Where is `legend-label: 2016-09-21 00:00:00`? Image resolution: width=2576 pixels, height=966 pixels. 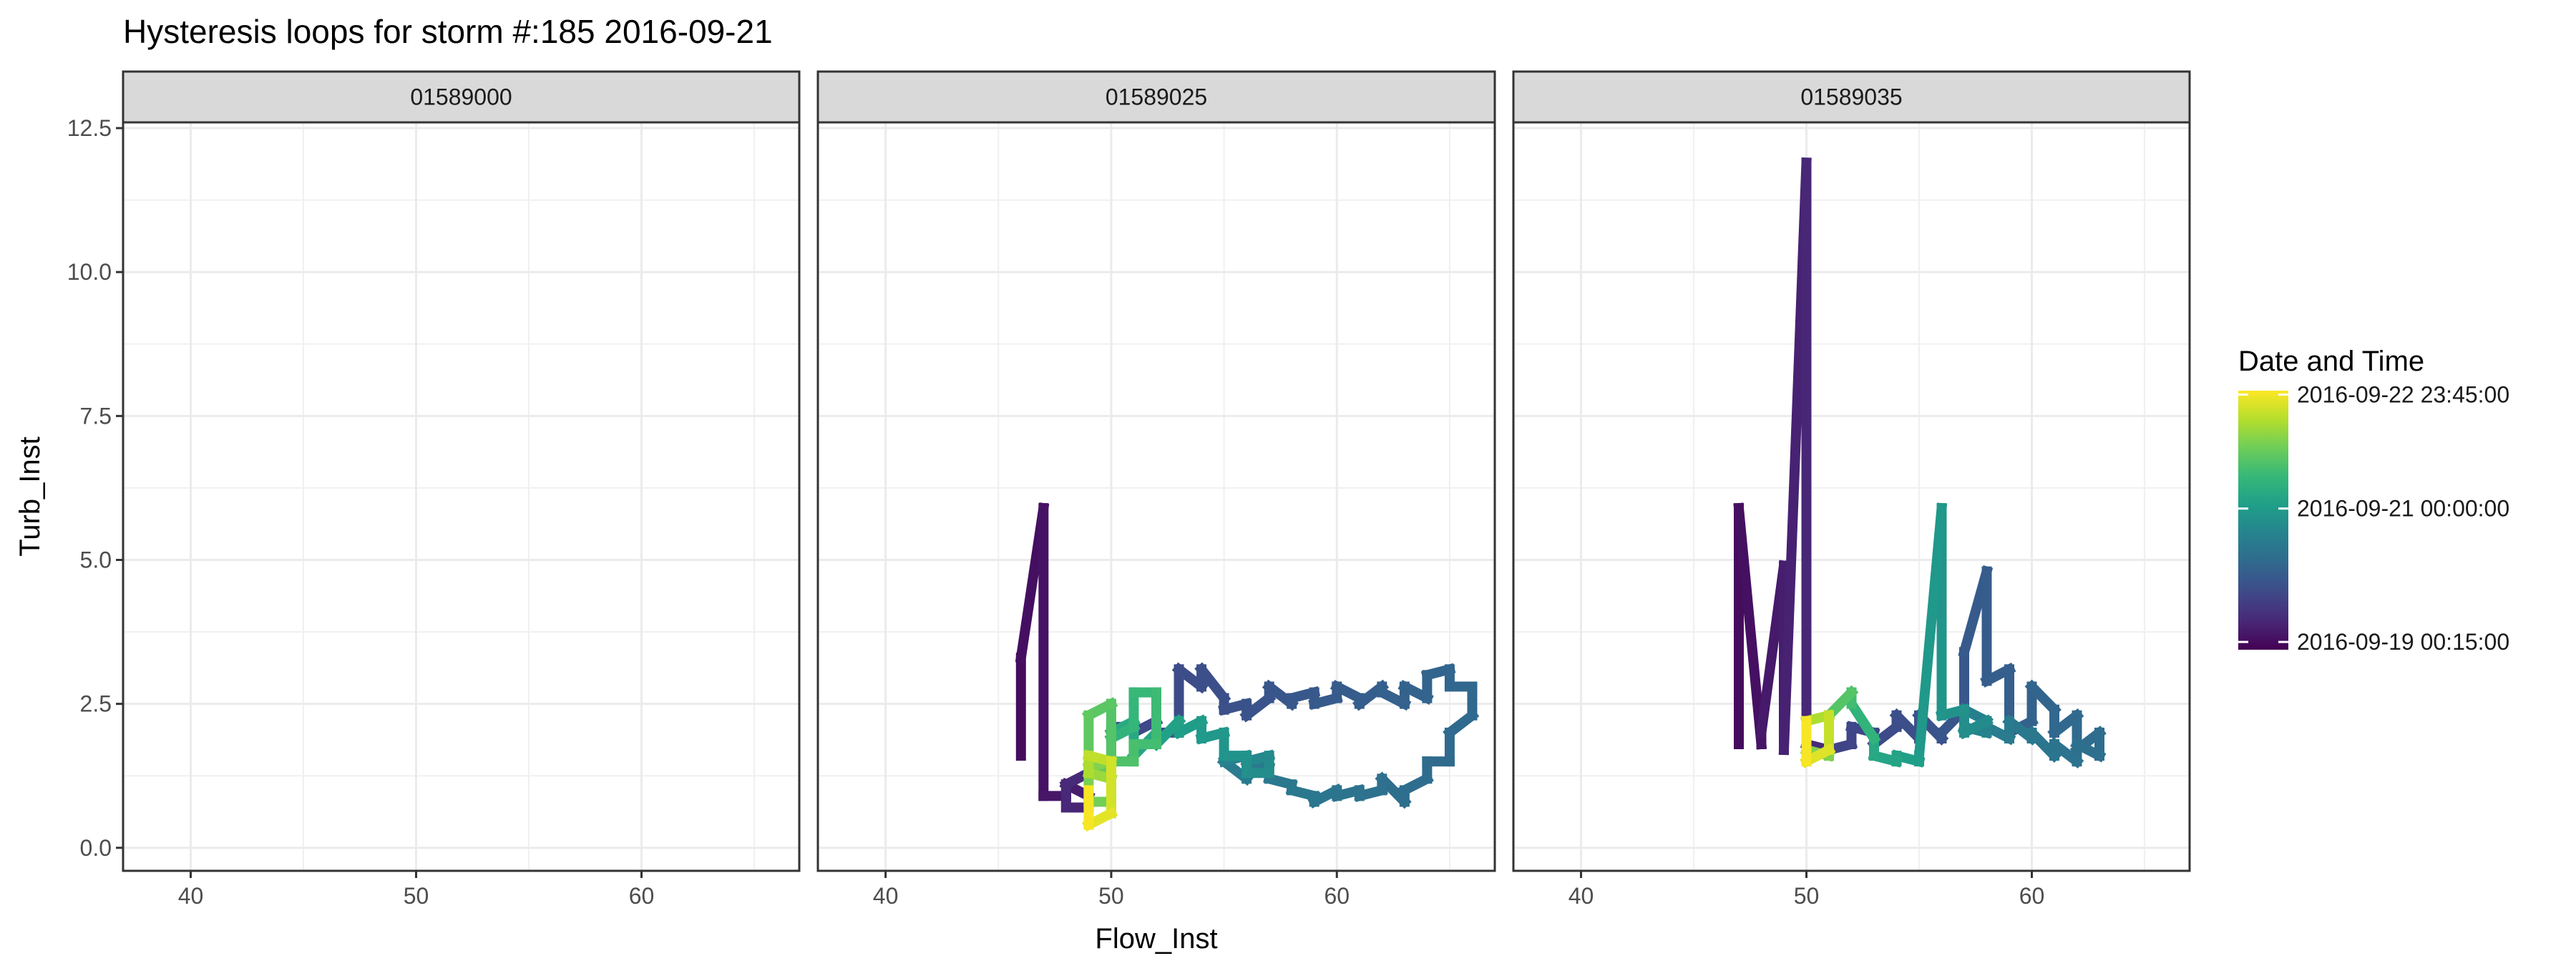
legend-label: 2016-09-21 00:00:00 is located at coordinates (2403, 509).